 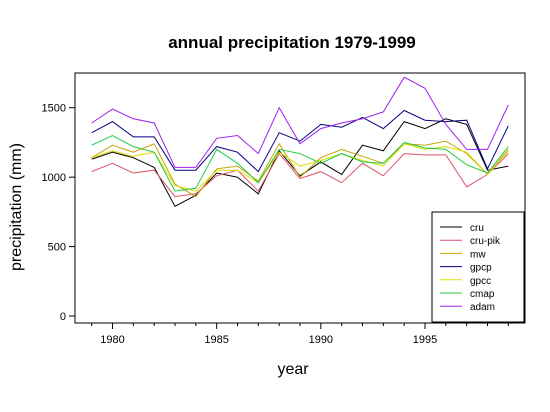 What do you see at coordinates (300, 175) in the screenshot?
I see `series-line-cru-pik` at bounding box center [300, 175].